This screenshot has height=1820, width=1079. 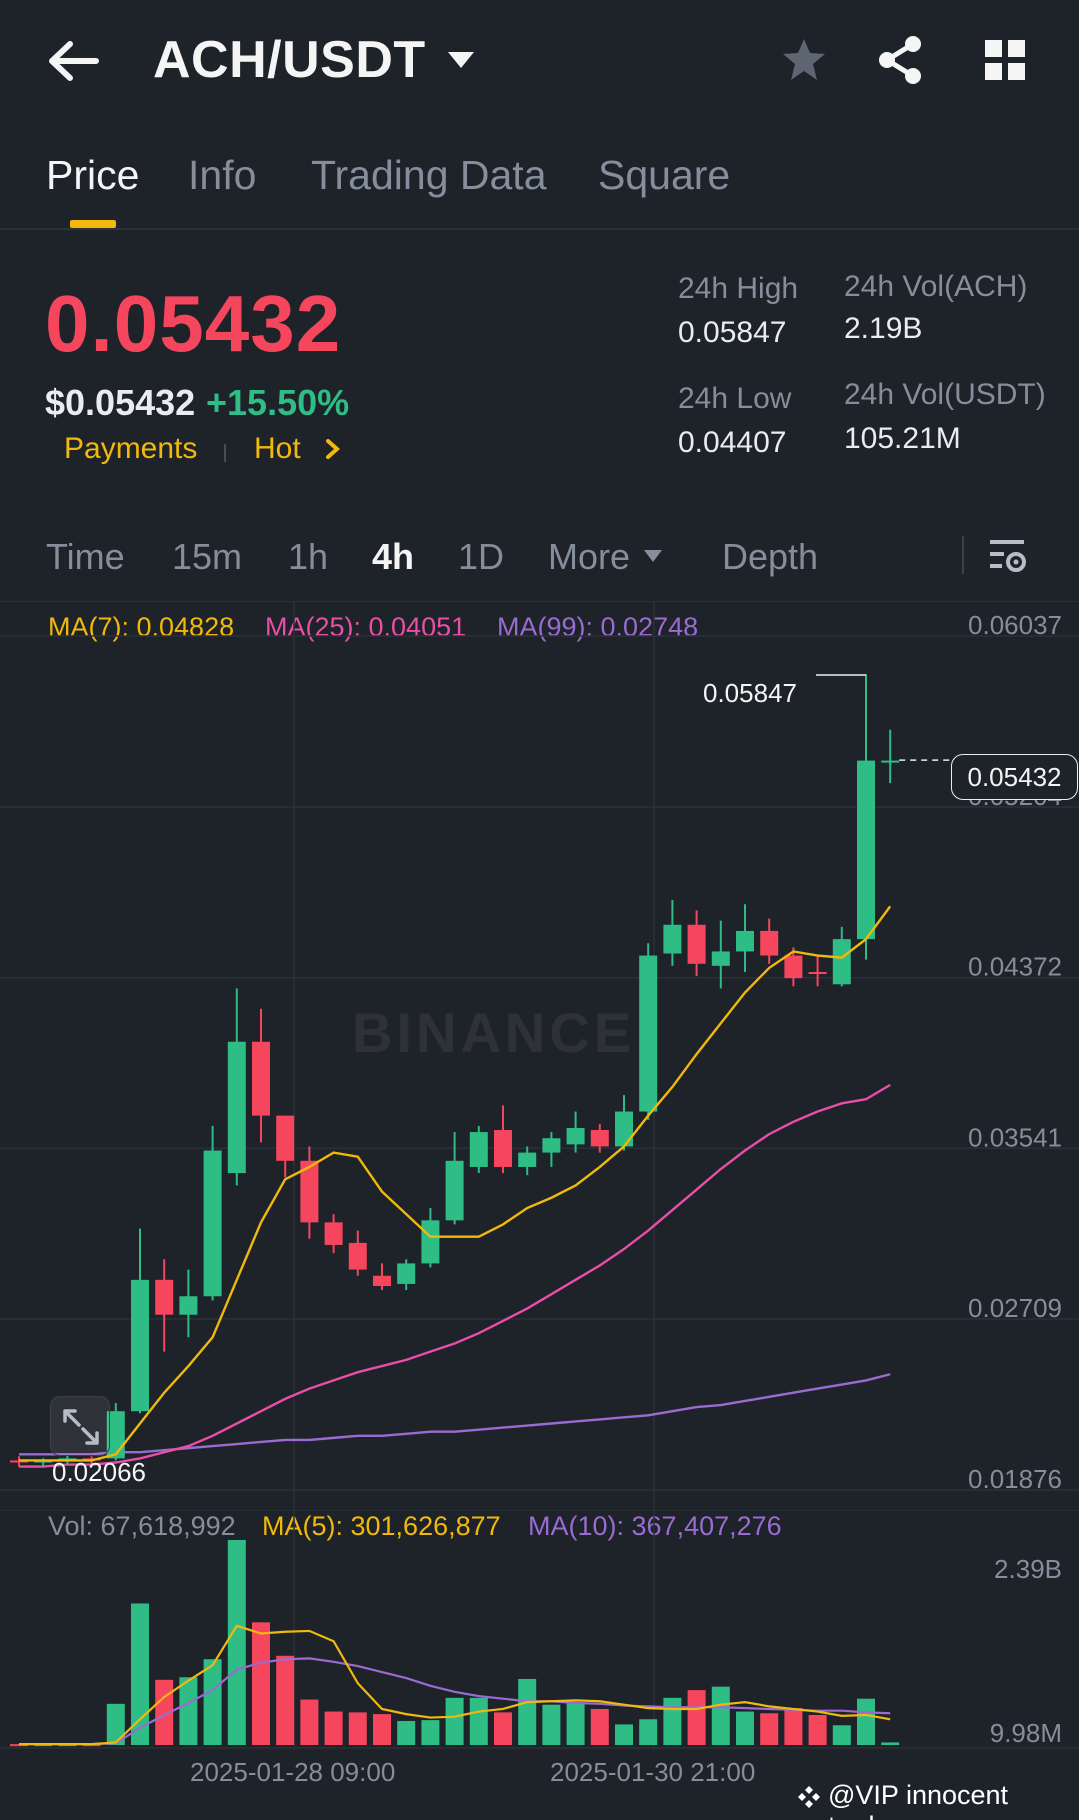 I want to click on stat-24h-high-value: 0.05847, so click(x=732, y=332).